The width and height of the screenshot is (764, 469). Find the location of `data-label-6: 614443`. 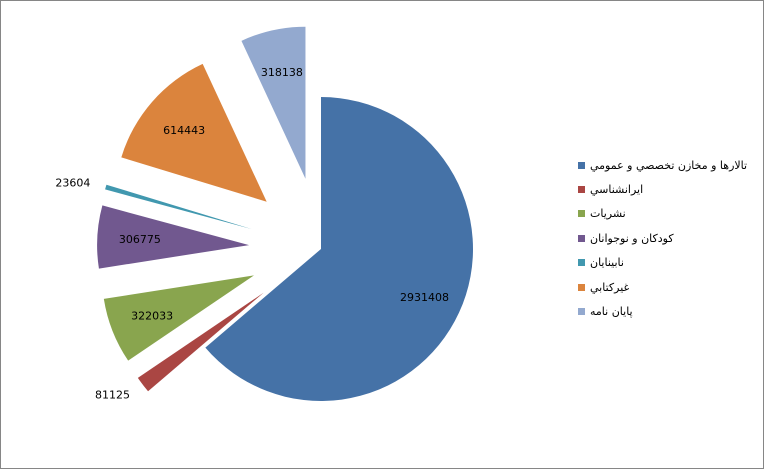

data-label-6: 614443 is located at coordinates (184, 130).